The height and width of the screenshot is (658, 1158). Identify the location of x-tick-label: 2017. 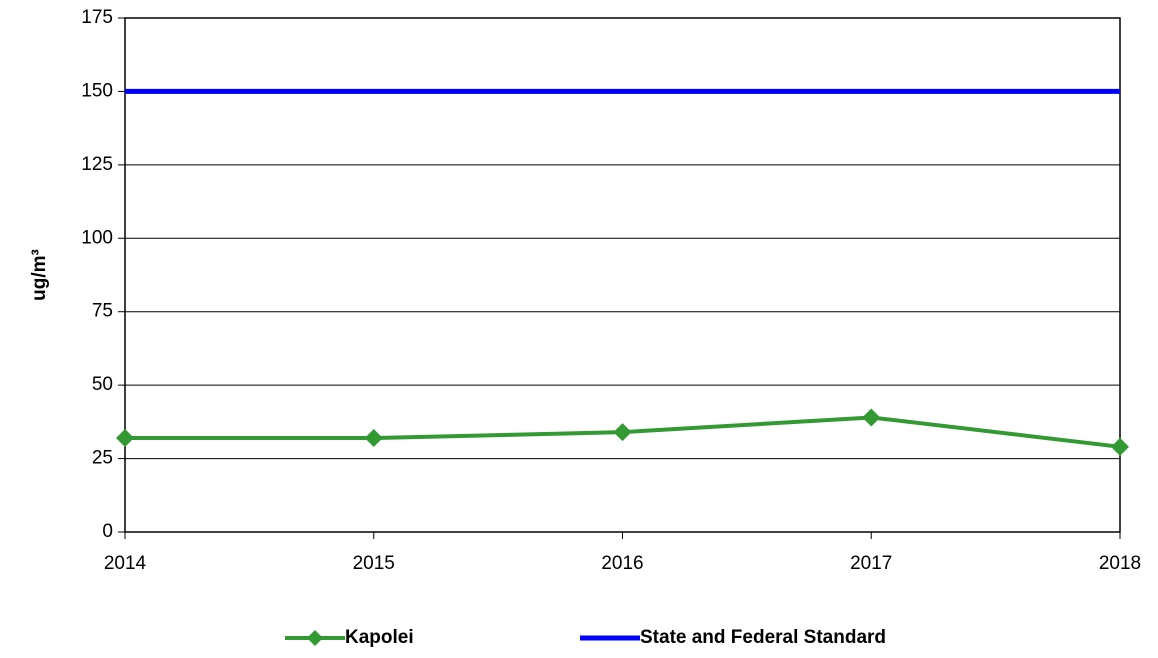
(871, 563).